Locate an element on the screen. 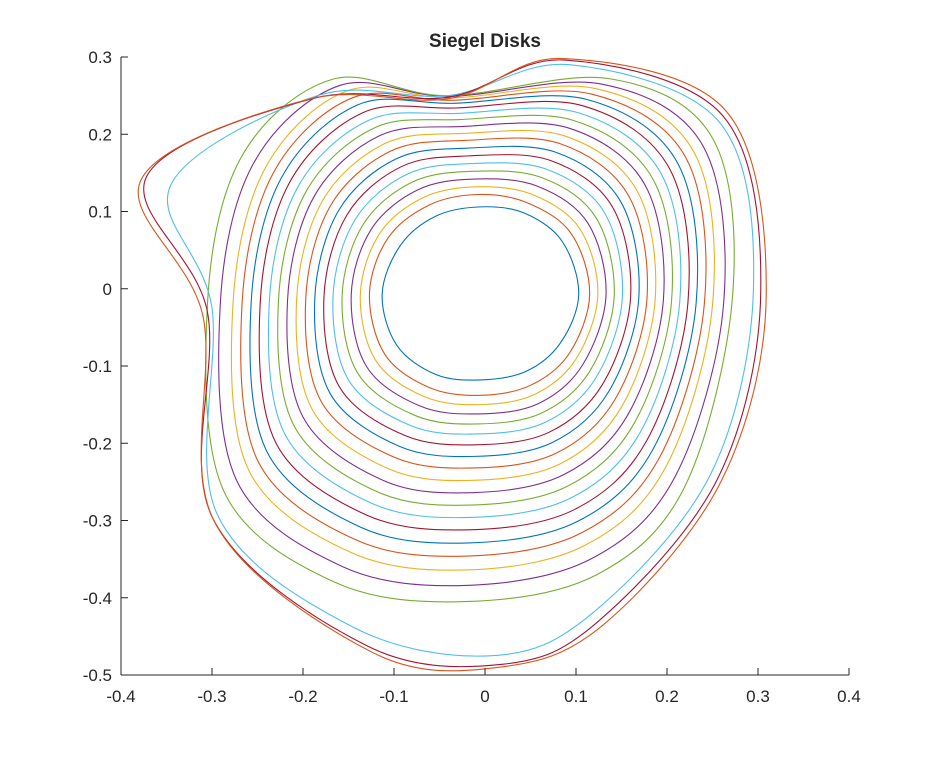 Image resolution: width=938 pixels, height=760 pixels. y-tick-label: -0.4 is located at coordinates (97, 598).